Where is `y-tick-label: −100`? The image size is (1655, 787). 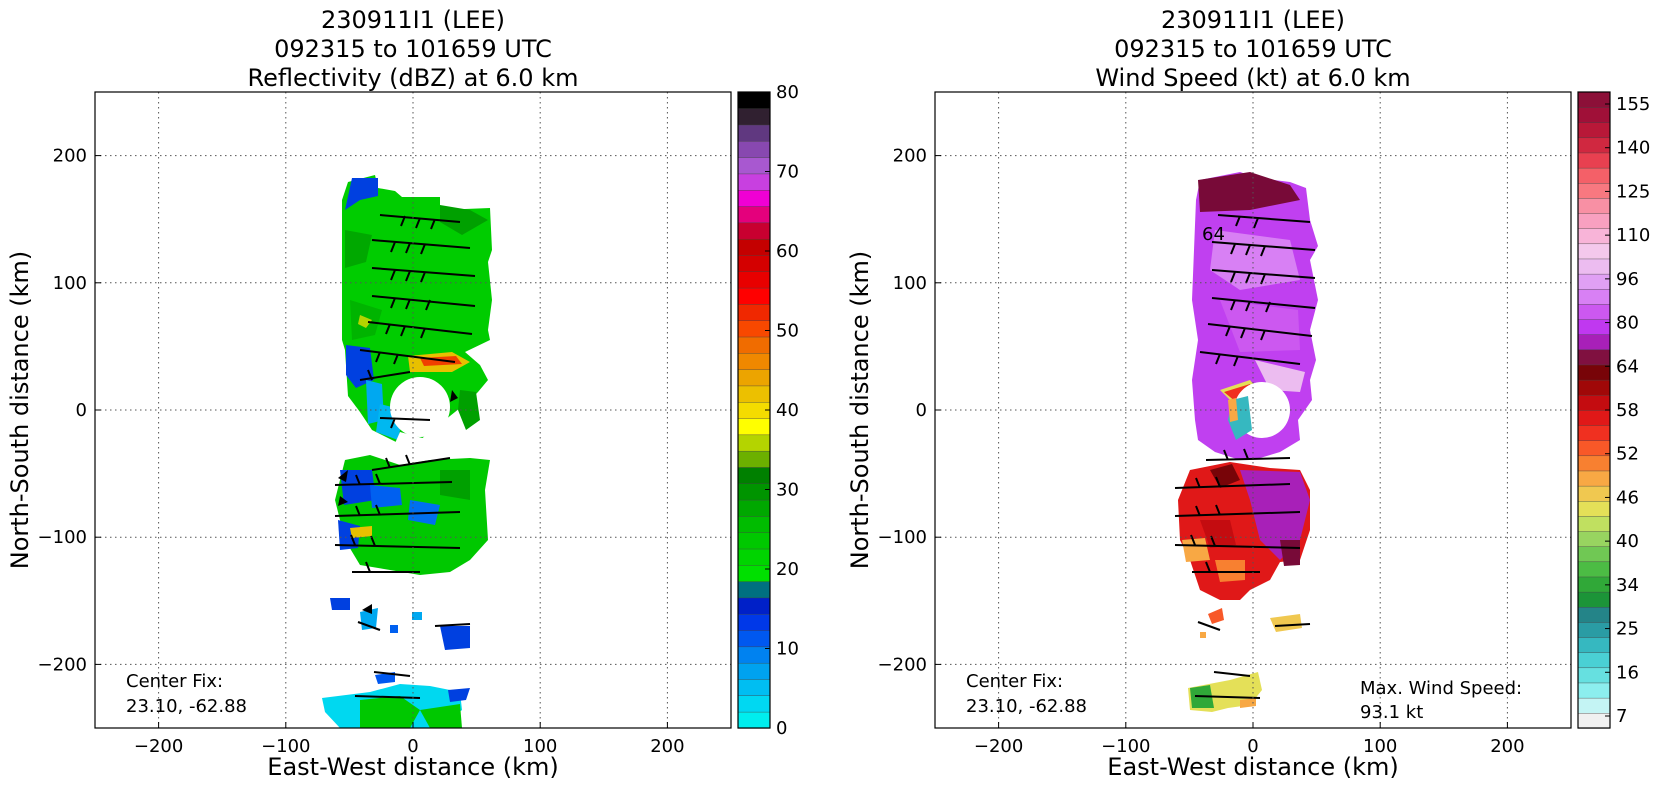
y-tick-label: −100 is located at coordinates (902, 537).